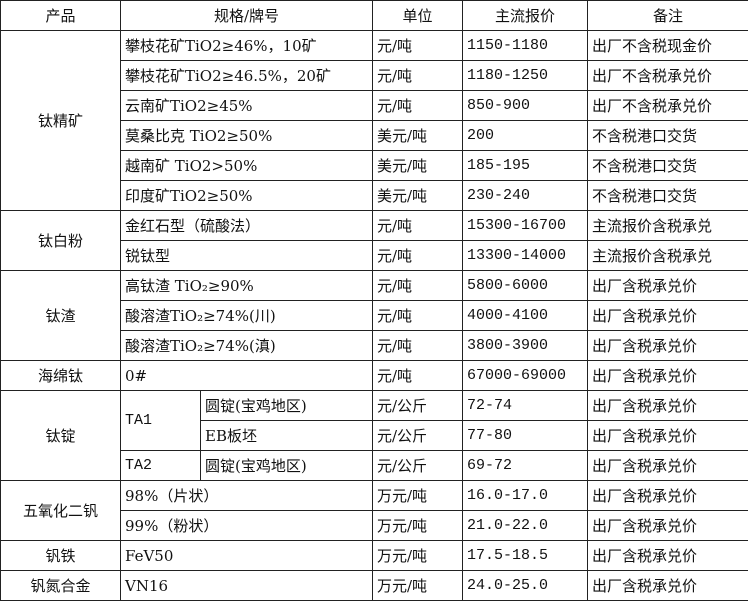 Image resolution: width=748 pixels, height=601 pixels. I want to click on spec-cell: 99%（粉状）, so click(246, 525).